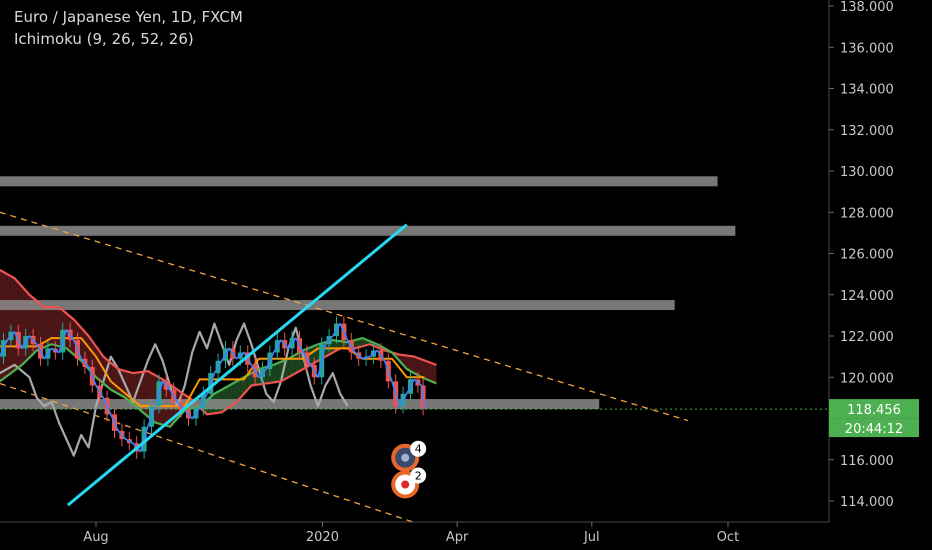  I want to click on senkou-span-b-line, so click(218, 342).